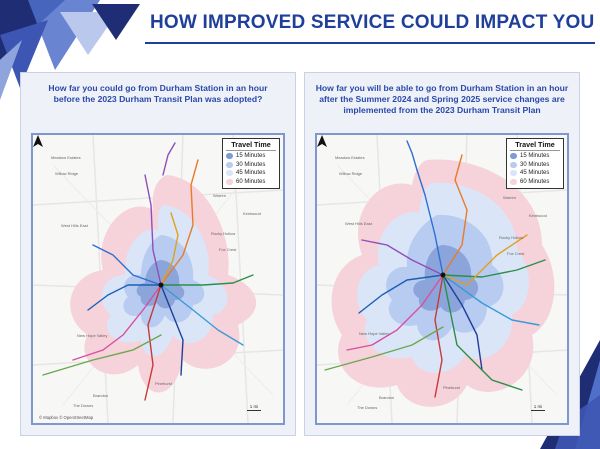  Describe the element at coordinates (24, 54) in the screenshot. I see `deco-triangle-mid` at that location.